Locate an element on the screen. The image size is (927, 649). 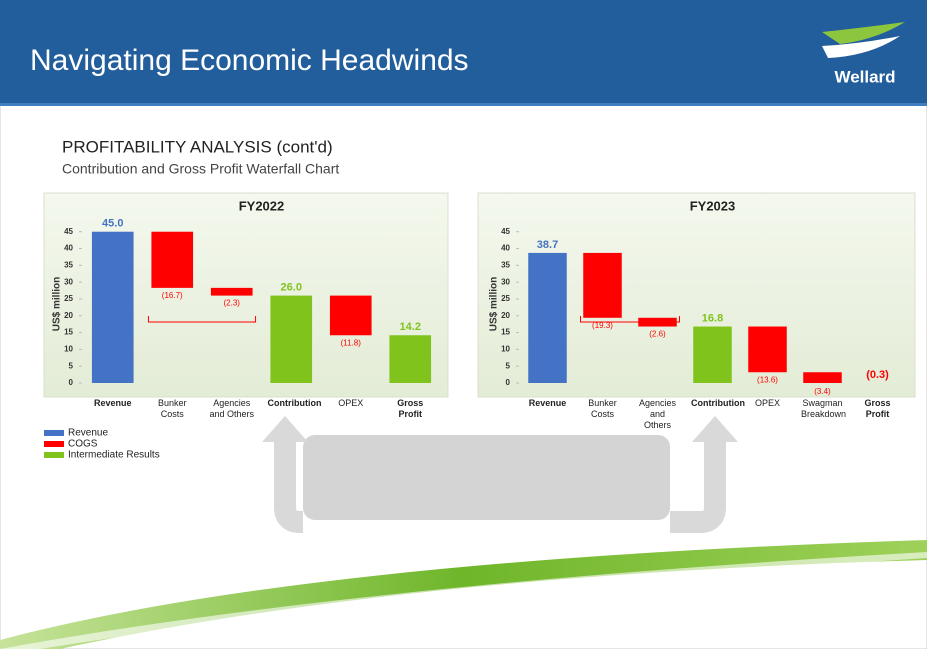
callout-box is located at coordinates (486, 477).